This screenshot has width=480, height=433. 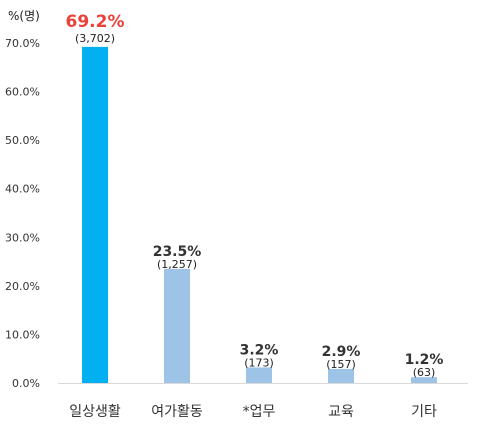 I want to click on x-tick-label: 기타, so click(x=424, y=412).